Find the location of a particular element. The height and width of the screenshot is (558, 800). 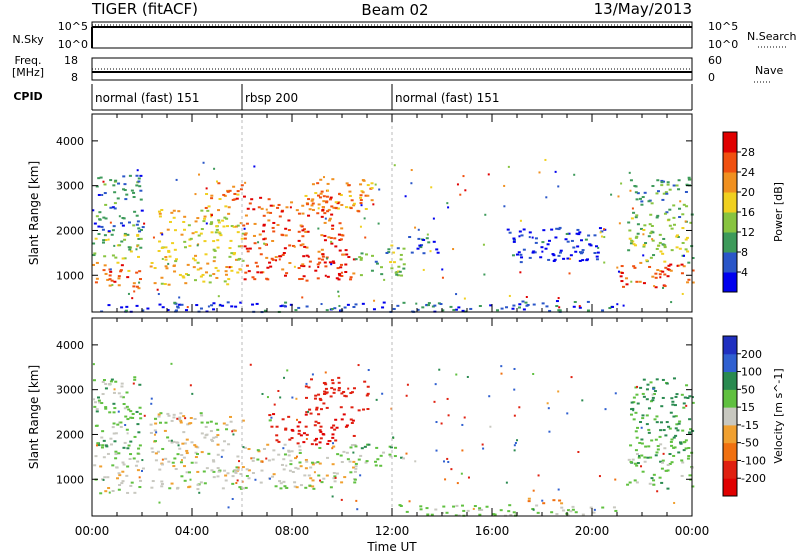

x-tick-label: 16:00 is located at coordinates (492, 531).